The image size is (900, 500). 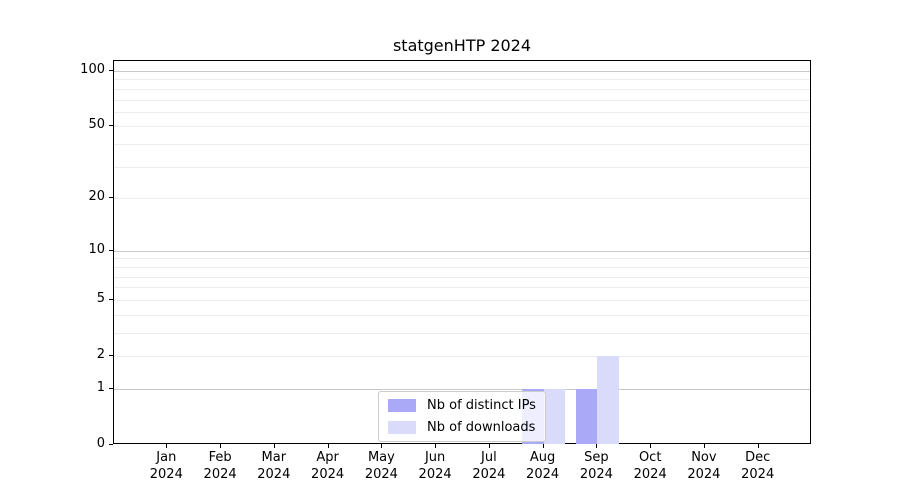 What do you see at coordinates (100, 443) in the screenshot?
I see `y-tick-label: 0` at bounding box center [100, 443].